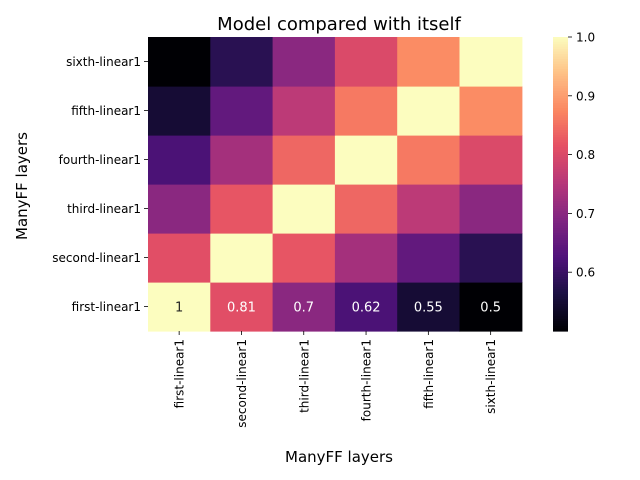 This screenshot has height=480, width=640. What do you see at coordinates (104, 209) in the screenshot?
I see `y-tick-label: third-linear1` at bounding box center [104, 209].